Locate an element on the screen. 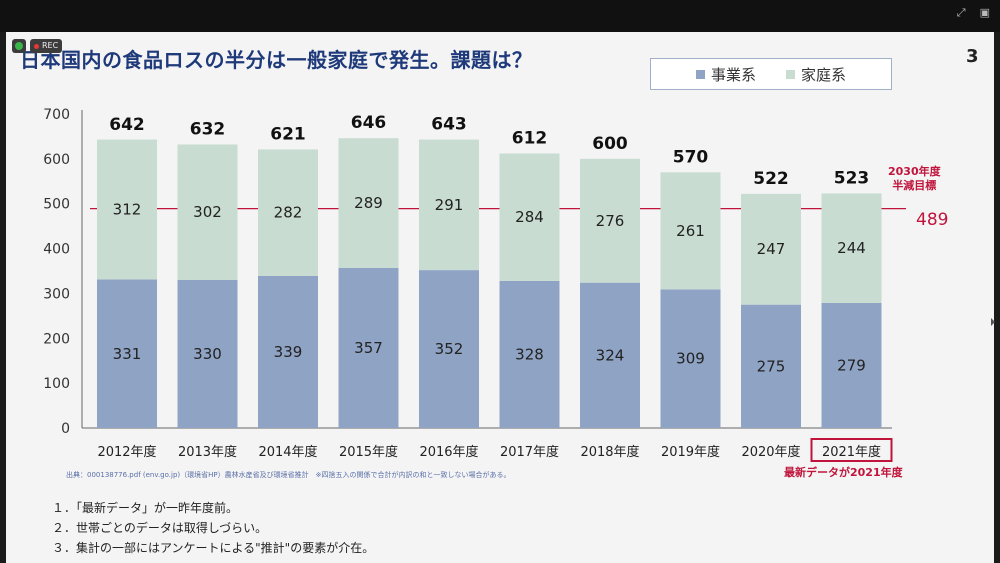  data-label-total: 621 is located at coordinates (288, 134).